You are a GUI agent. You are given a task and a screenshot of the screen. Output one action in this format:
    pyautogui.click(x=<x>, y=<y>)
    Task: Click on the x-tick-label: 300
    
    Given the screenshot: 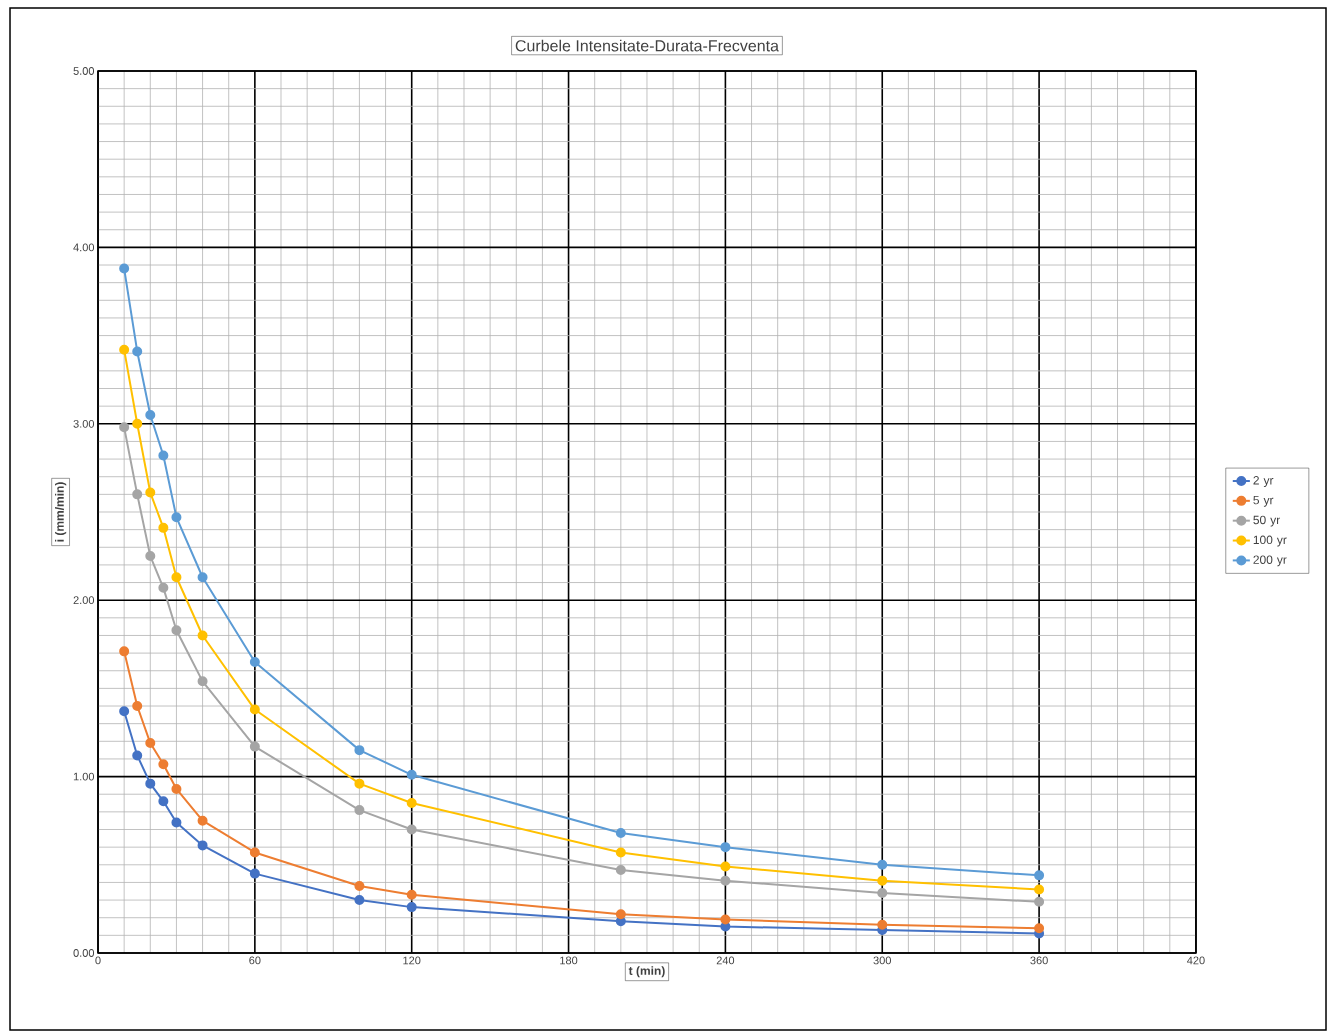 What is the action you would take?
    pyautogui.click(x=882, y=960)
    